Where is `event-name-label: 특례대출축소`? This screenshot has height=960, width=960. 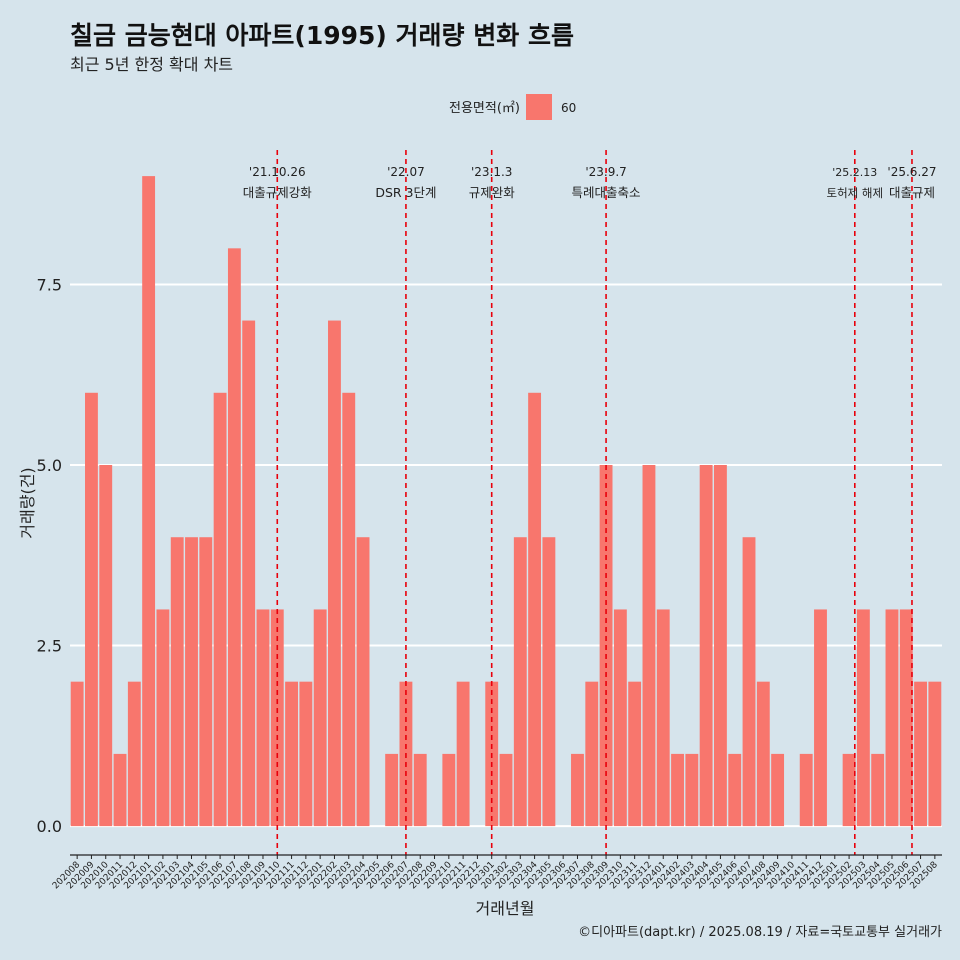
event-name-label: 특례대출축소 is located at coordinates (606, 192).